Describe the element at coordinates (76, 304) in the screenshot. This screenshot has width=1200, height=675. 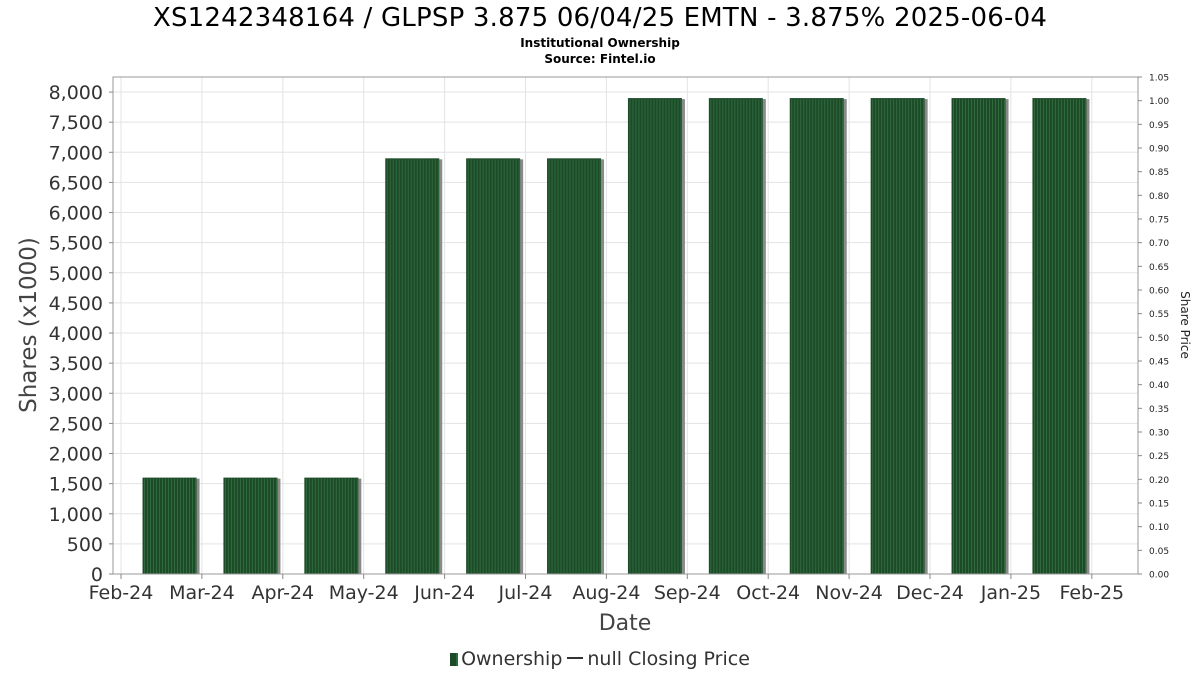
I see `y-tick-label: 4,500` at that location.